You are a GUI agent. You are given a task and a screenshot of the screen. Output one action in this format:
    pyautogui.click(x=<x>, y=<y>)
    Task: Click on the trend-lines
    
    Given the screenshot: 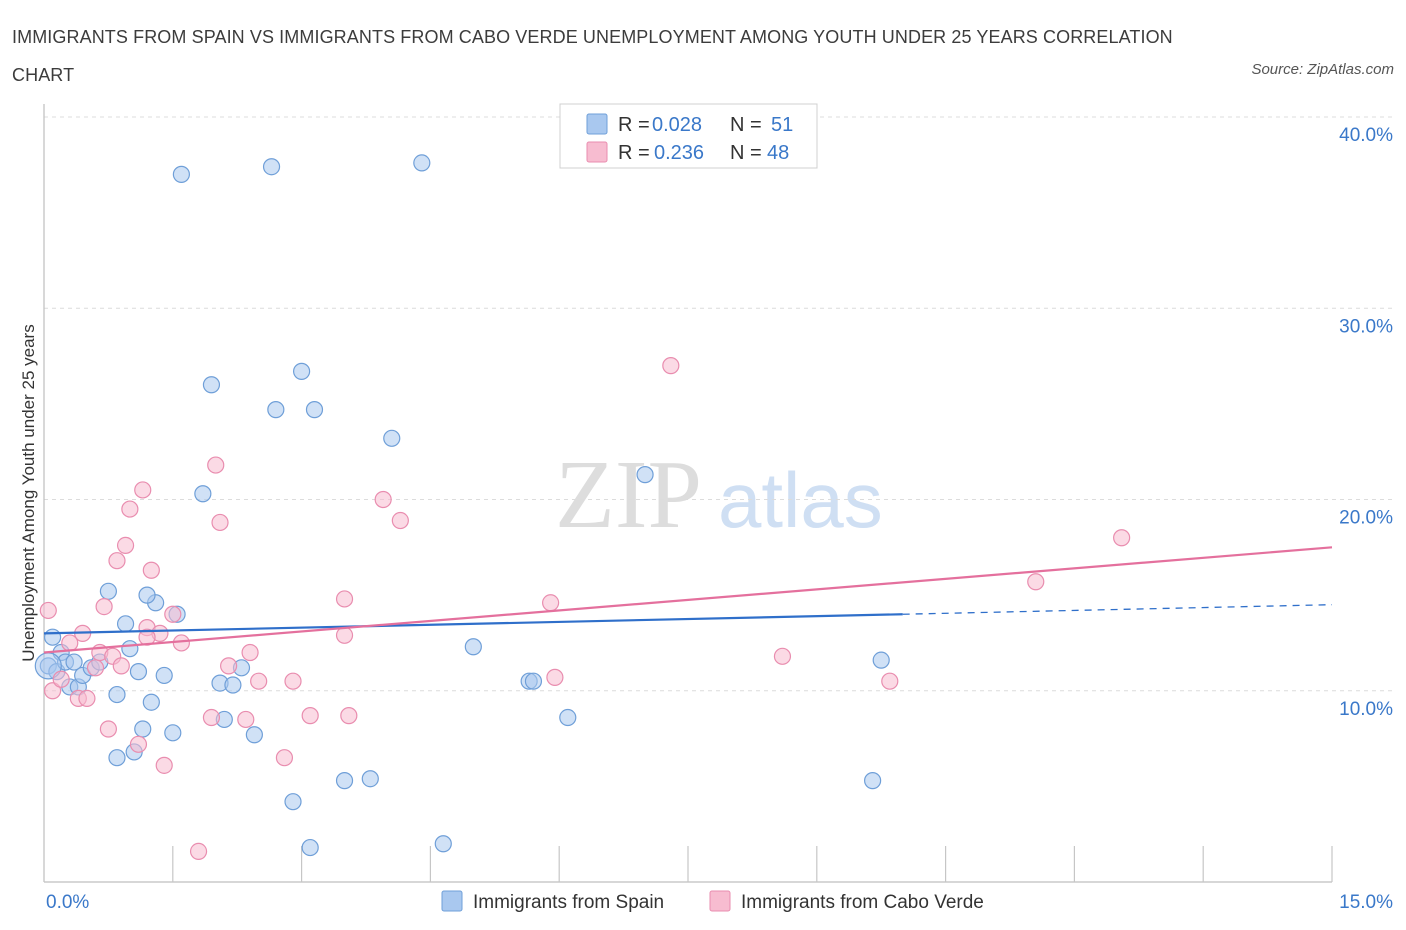 What is the action you would take?
    pyautogui.click(x=688, y=600)
    